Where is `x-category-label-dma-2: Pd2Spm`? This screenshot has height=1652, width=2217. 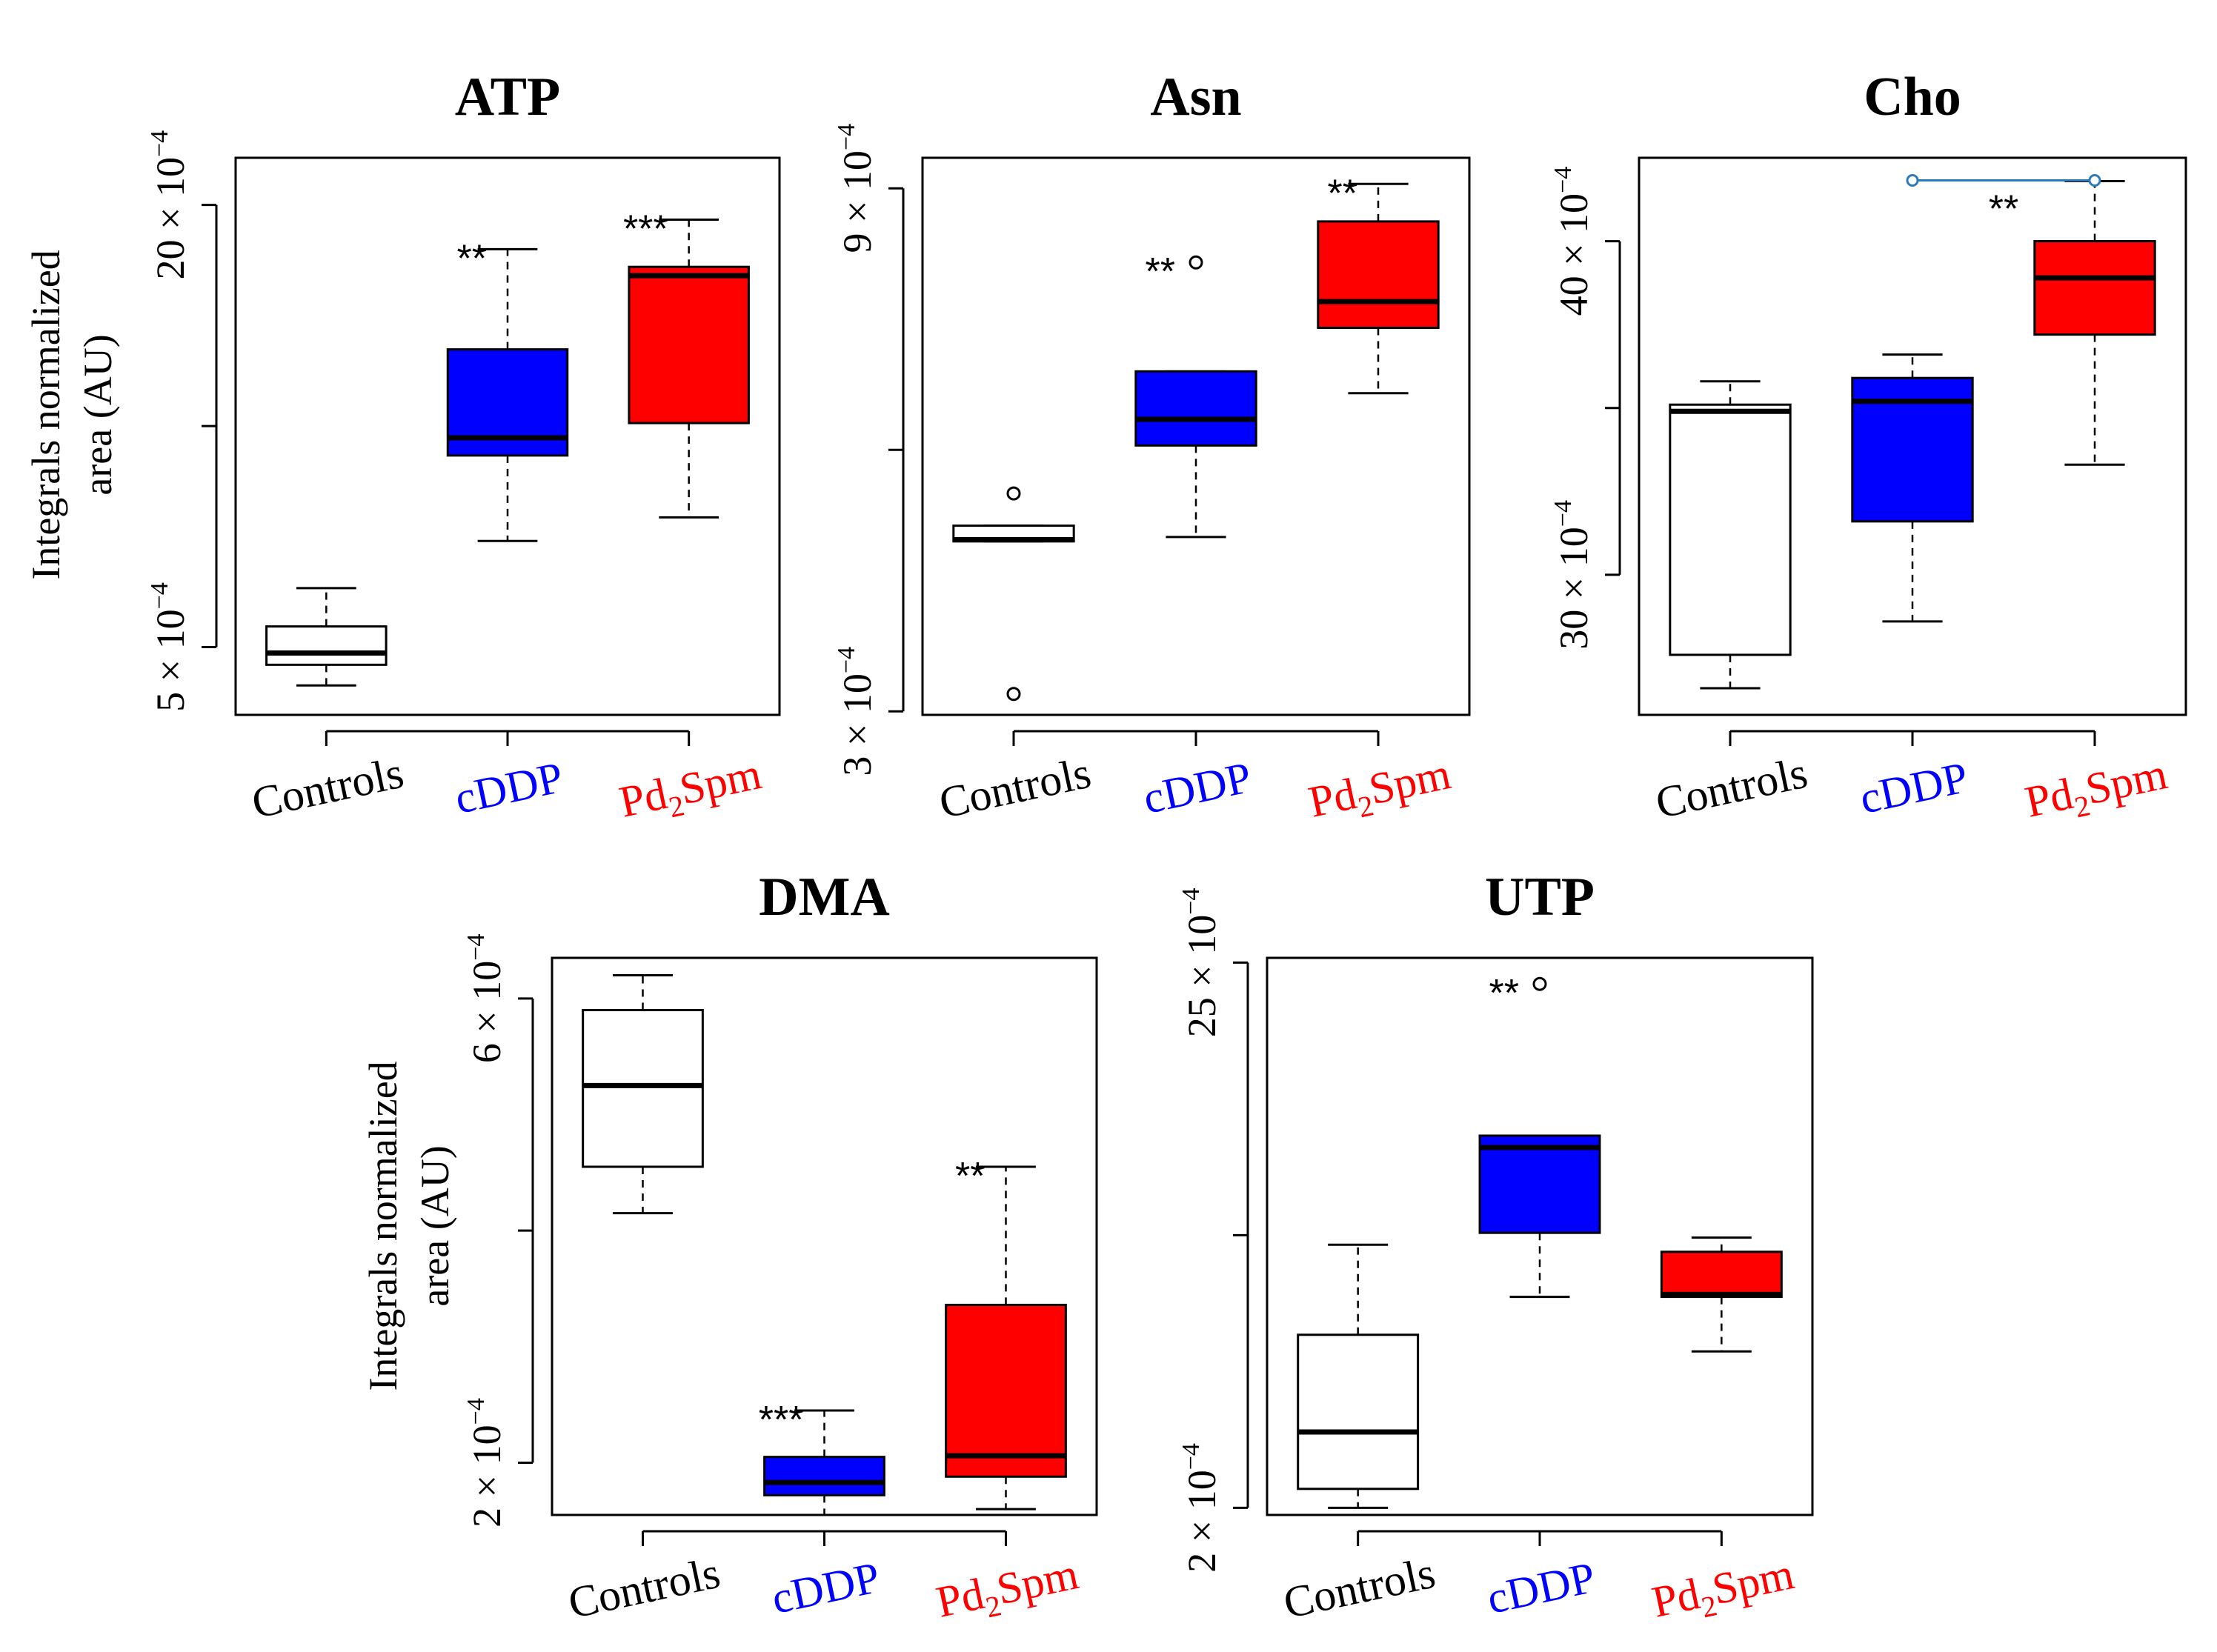
x-category-label-dma-2: Pd2Spm is located at coordinates (1008, 1591).